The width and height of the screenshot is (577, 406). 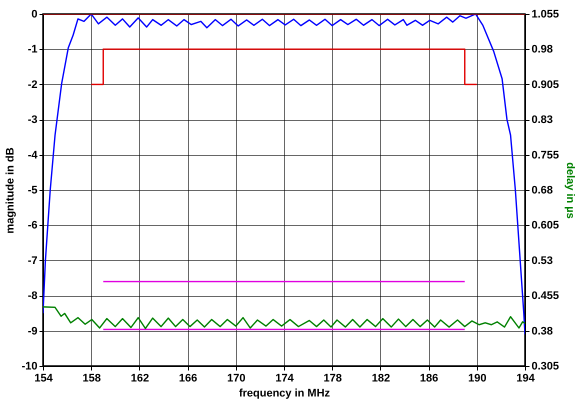 What do you see at coordinates (284, 394) in the screenshot?
I see `x-axis-title: frequency in MHz` at bounding box center [284, 394].